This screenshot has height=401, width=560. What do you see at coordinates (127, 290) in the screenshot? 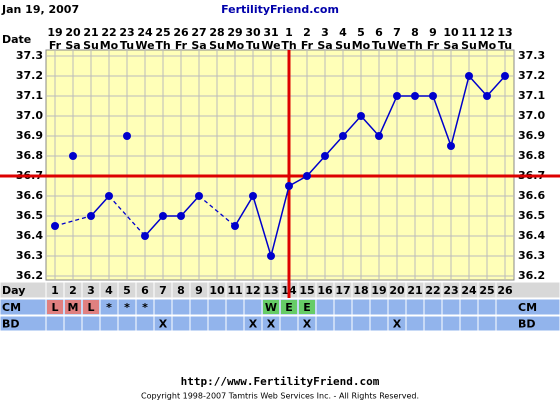
I see `cycle-day: 5` at bounding box center [127, 290].